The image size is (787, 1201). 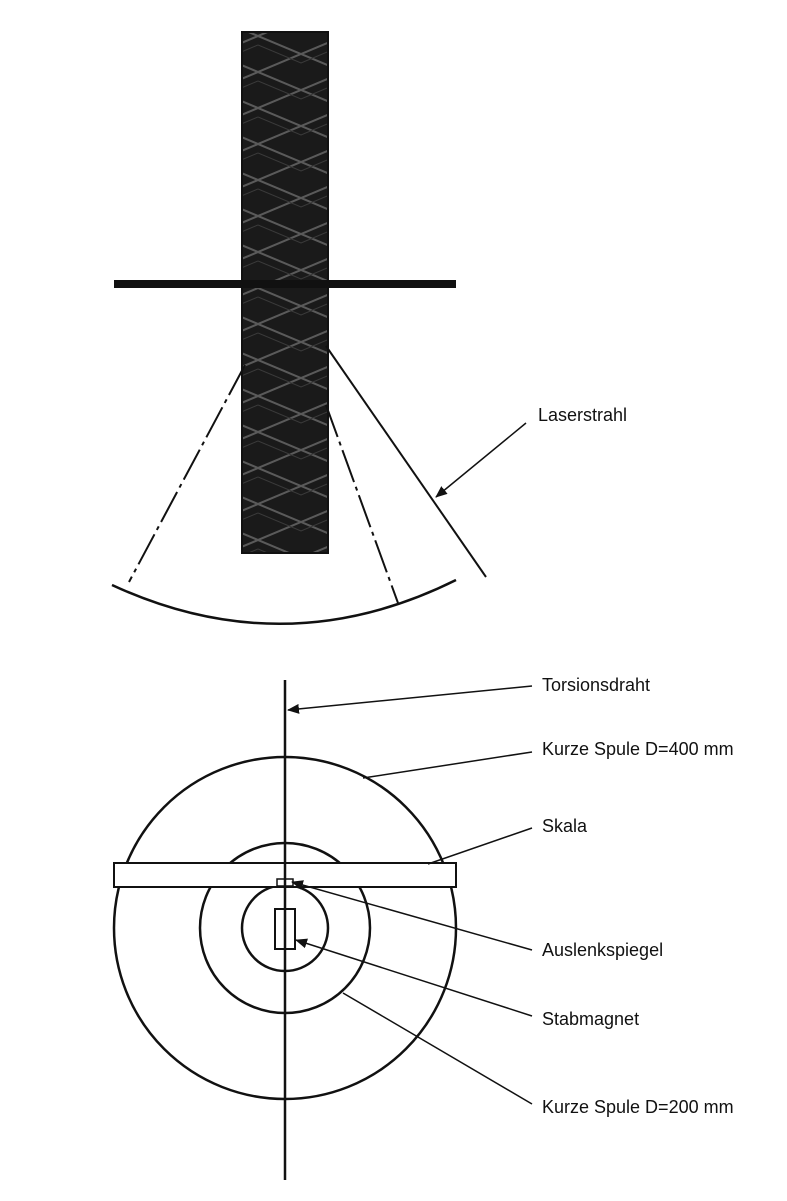 I want to click on bar-magnet-label: Stabmagnet, so click(x=590, y=1019).